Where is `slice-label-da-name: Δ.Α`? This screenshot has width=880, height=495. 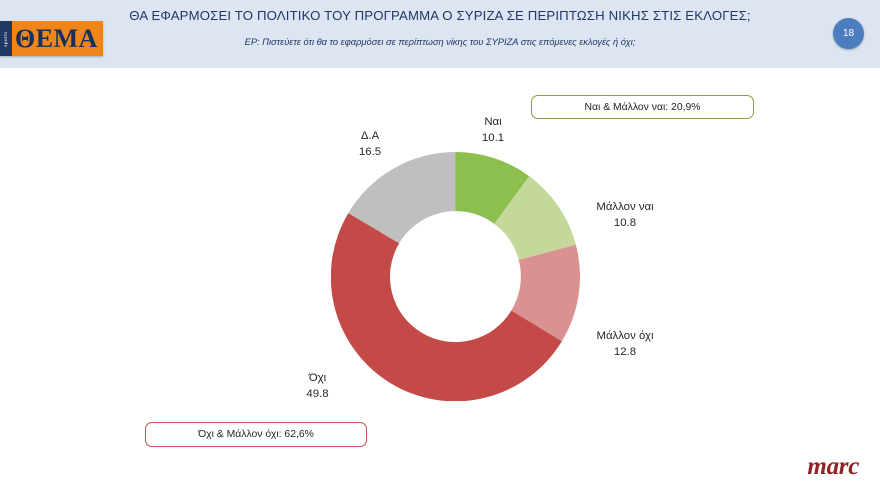 slice-label-da-name: Δ.Α is located at coordinates (370, 136).